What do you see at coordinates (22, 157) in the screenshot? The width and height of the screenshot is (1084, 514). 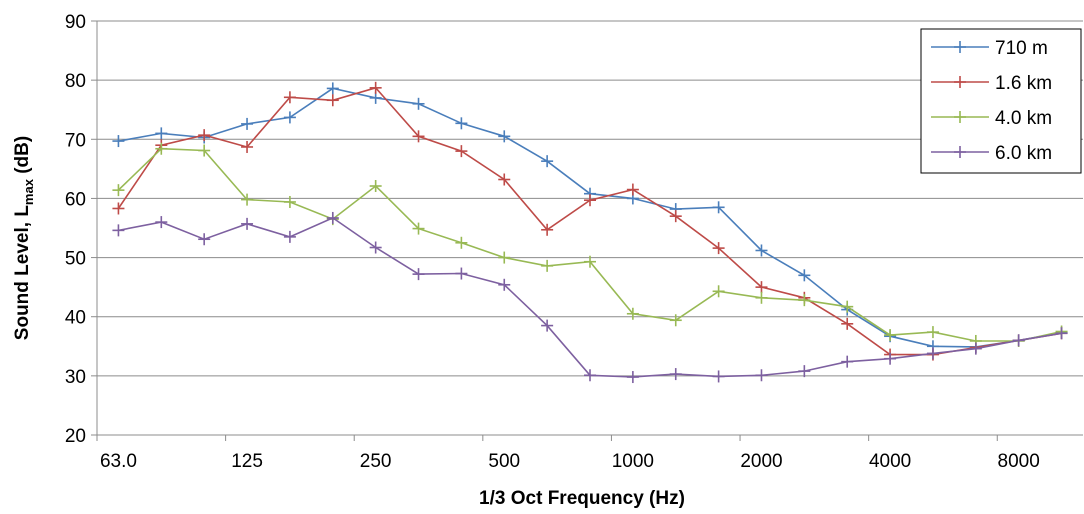 I see `y-axis-title-unit: (dB)` at bounding box center [22, 157].